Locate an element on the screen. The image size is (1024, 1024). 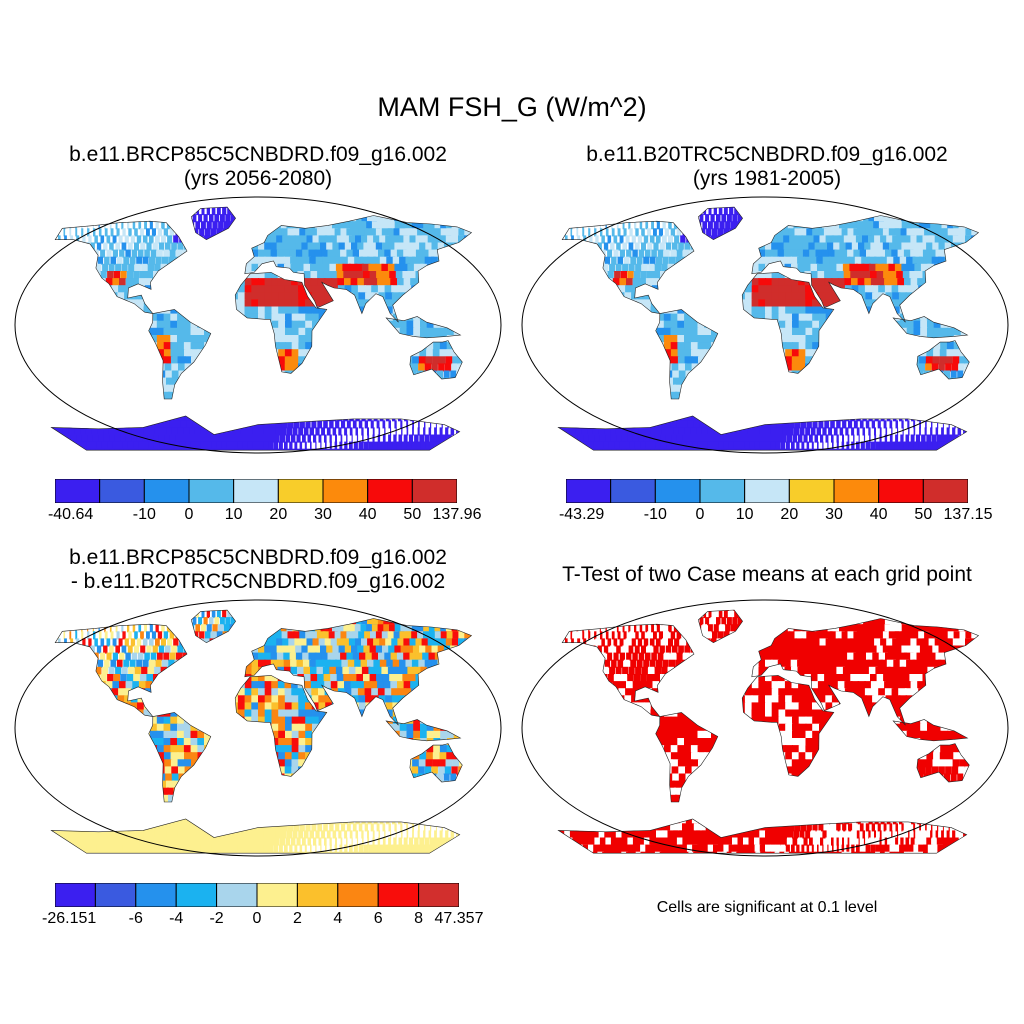
panel2-title-line1: b.e11.B20TRC5CNBDRD.f09_g16.002 is located at coordinates (767, 154).